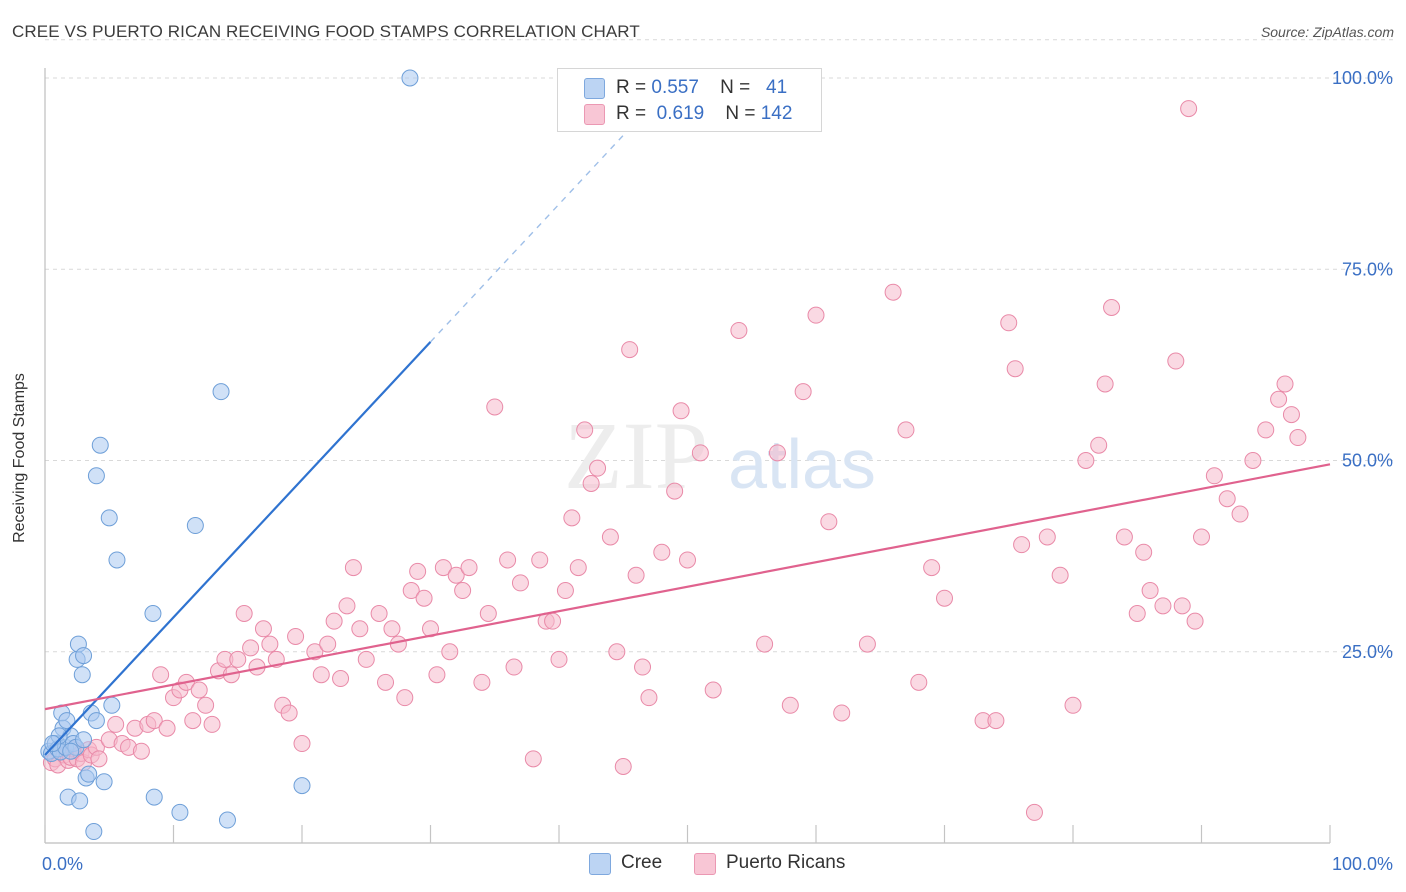 The image size is (1406, 892). What do you see at coordinates (1367, 652) in the screenshot?
I see `y-tick-label: 25.0%` at bounding box center [1367, 652].